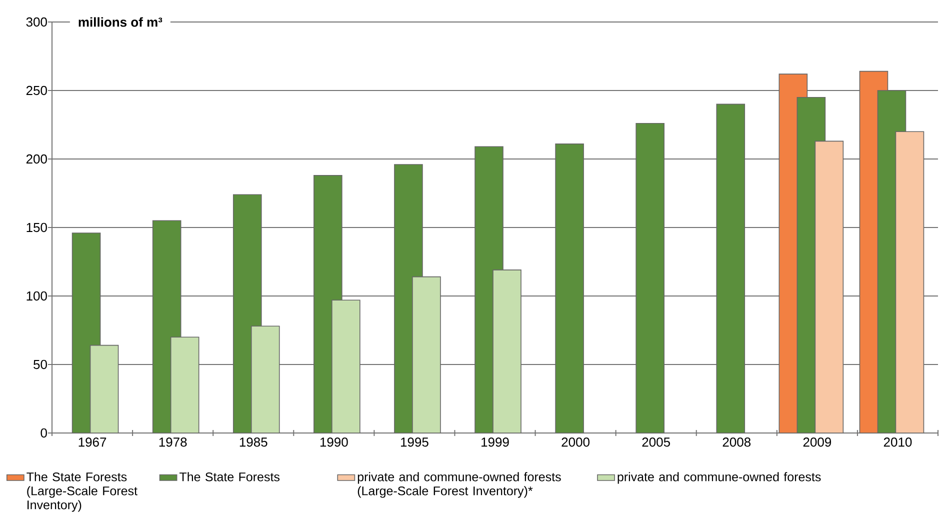 The height and width of the screenshot is (527, 940). What do you see at coordinates (576, 442) in the screenshot?
I see `x-tick-label: 2000` at bounding box center [576, 442].